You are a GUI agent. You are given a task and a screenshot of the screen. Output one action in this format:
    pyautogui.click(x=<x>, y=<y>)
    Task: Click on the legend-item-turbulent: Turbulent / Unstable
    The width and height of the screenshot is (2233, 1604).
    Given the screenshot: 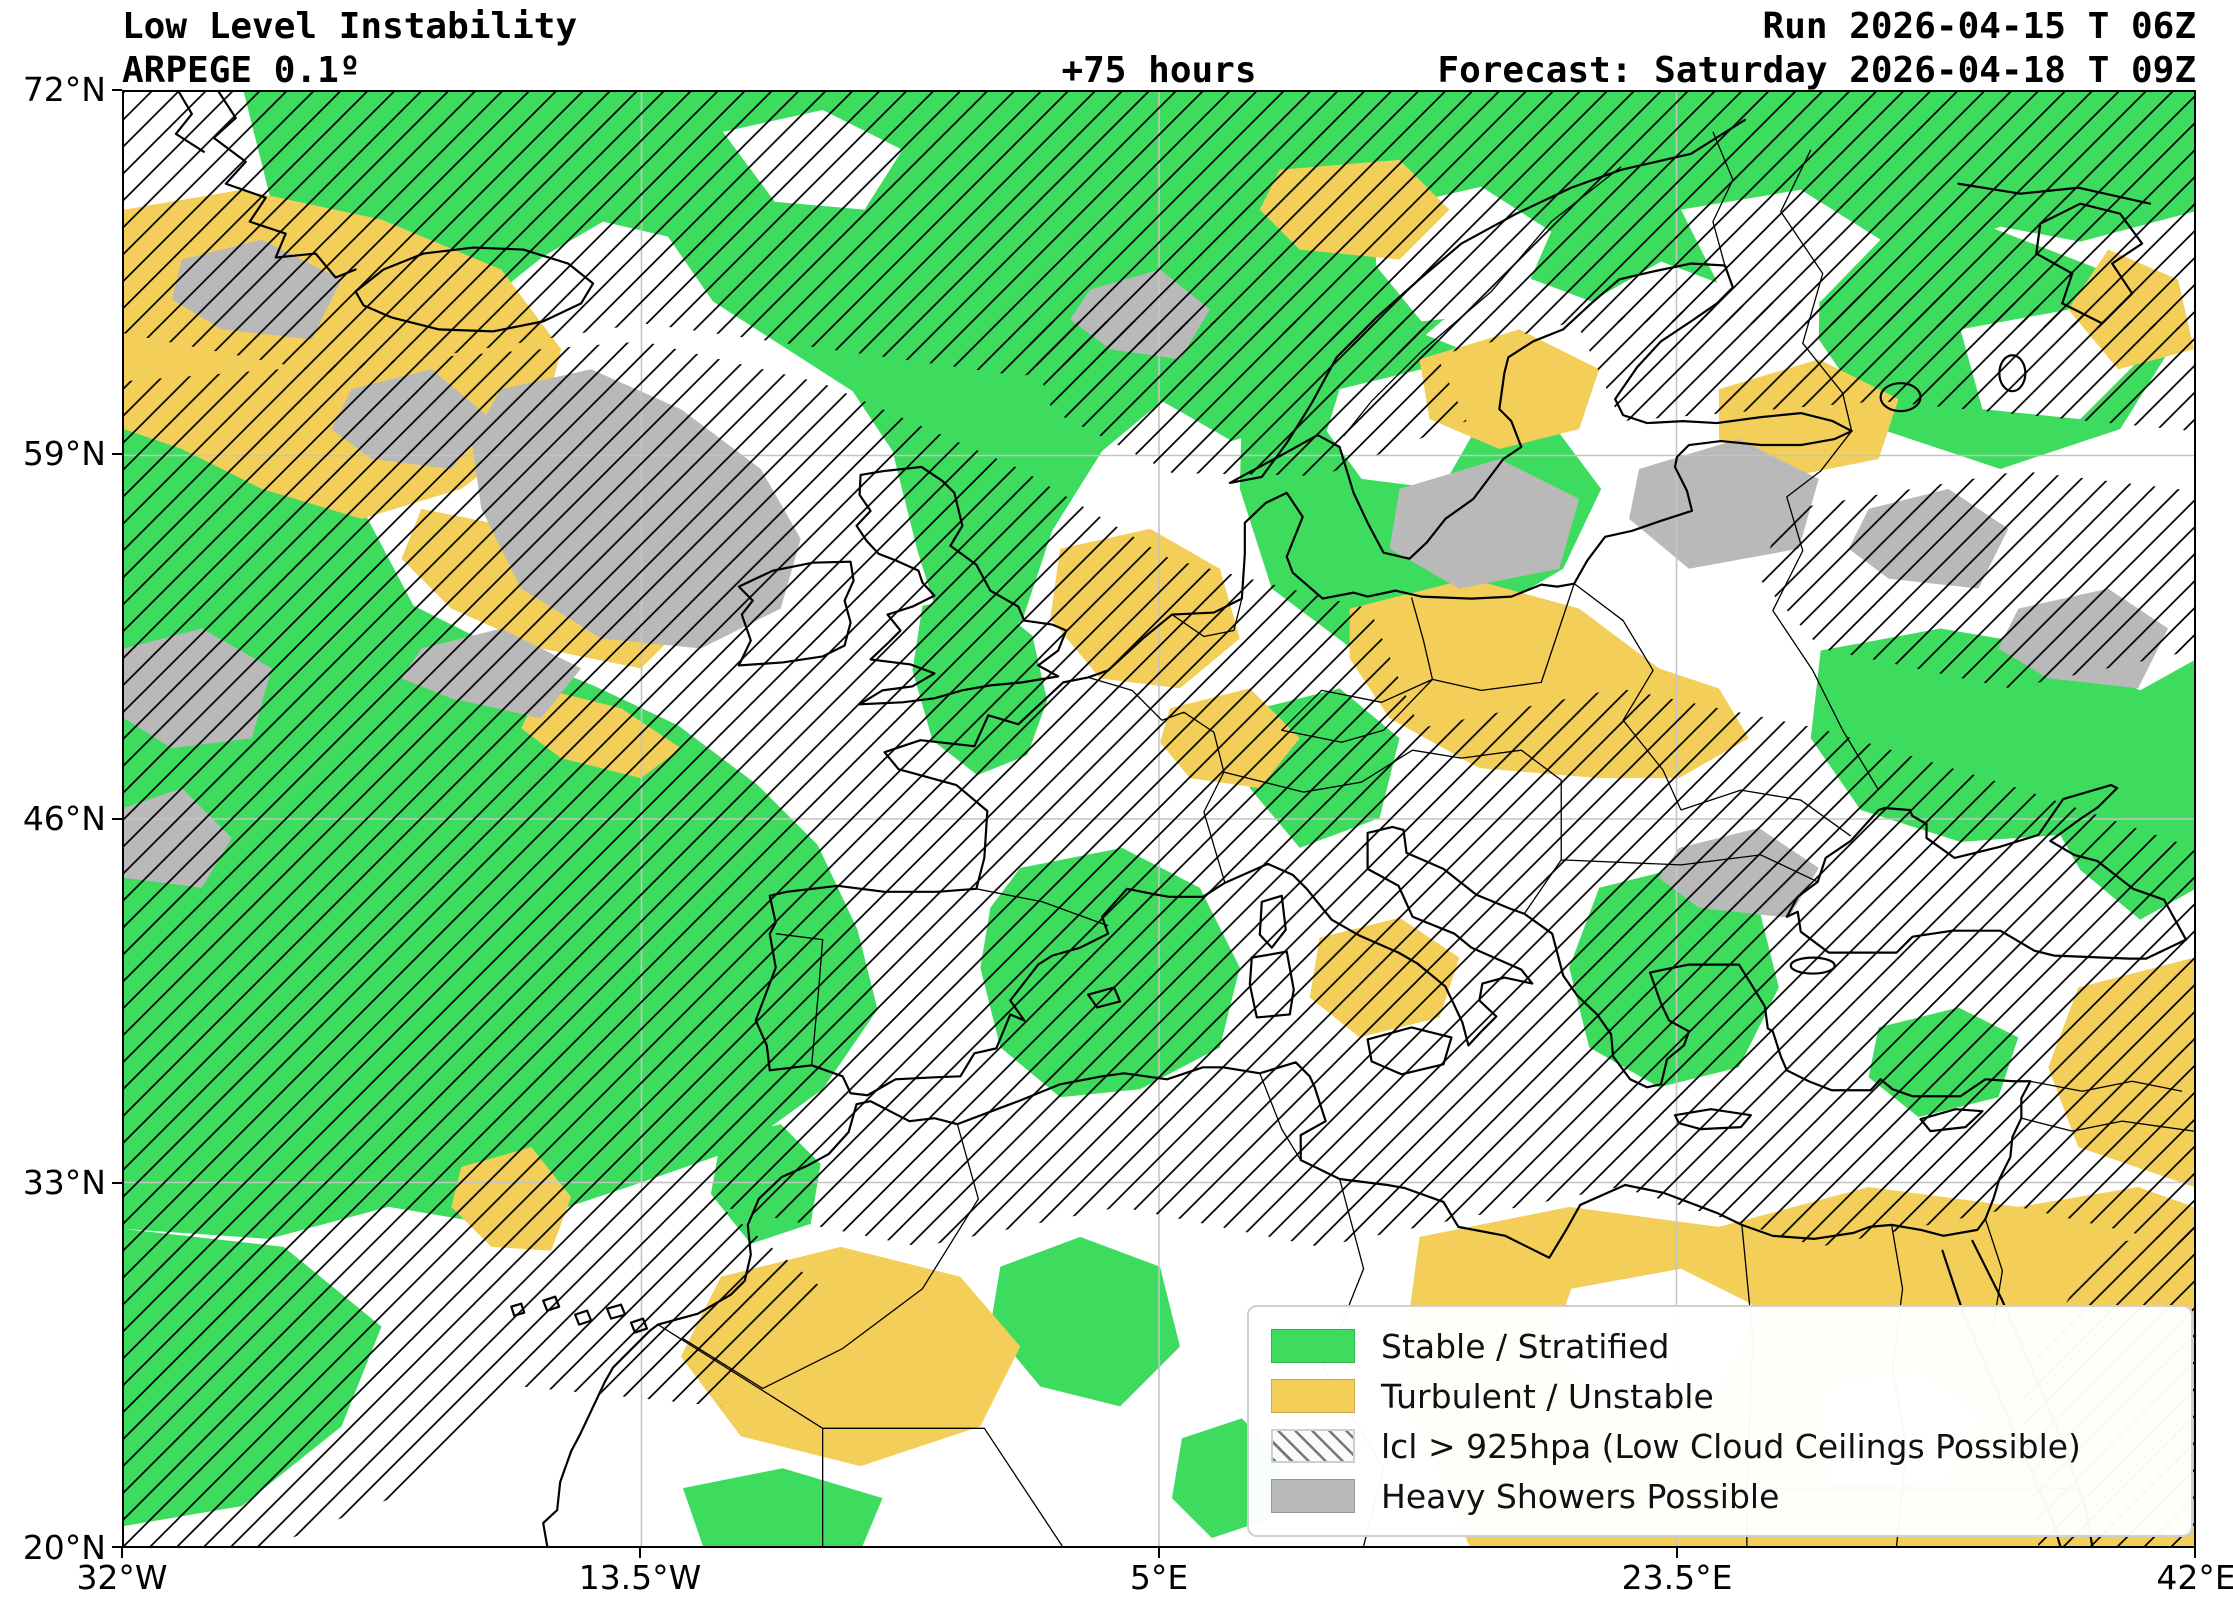 What is the action you would take?
    pyautogui.click(x=1720, y=1396)
    